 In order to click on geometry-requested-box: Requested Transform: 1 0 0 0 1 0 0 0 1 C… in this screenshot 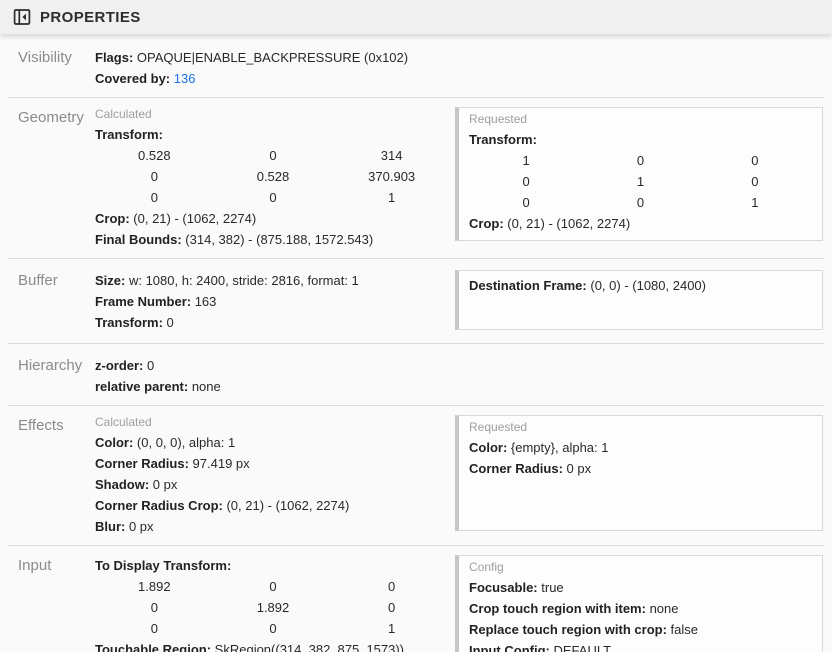, I will do `click(639, 174)`.